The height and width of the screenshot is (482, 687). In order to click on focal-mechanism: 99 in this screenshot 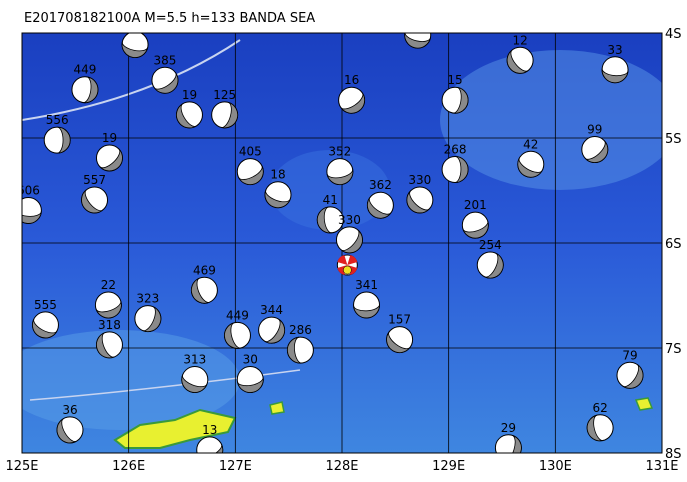, I will do `click(595, 143)`.